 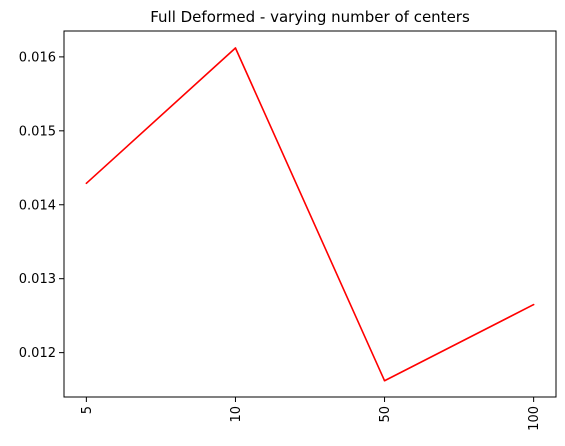 What do you see at coordinates (534, 418) in the screenshot?
I see `x-tick-label: 100` at bounding box center [534, 418].